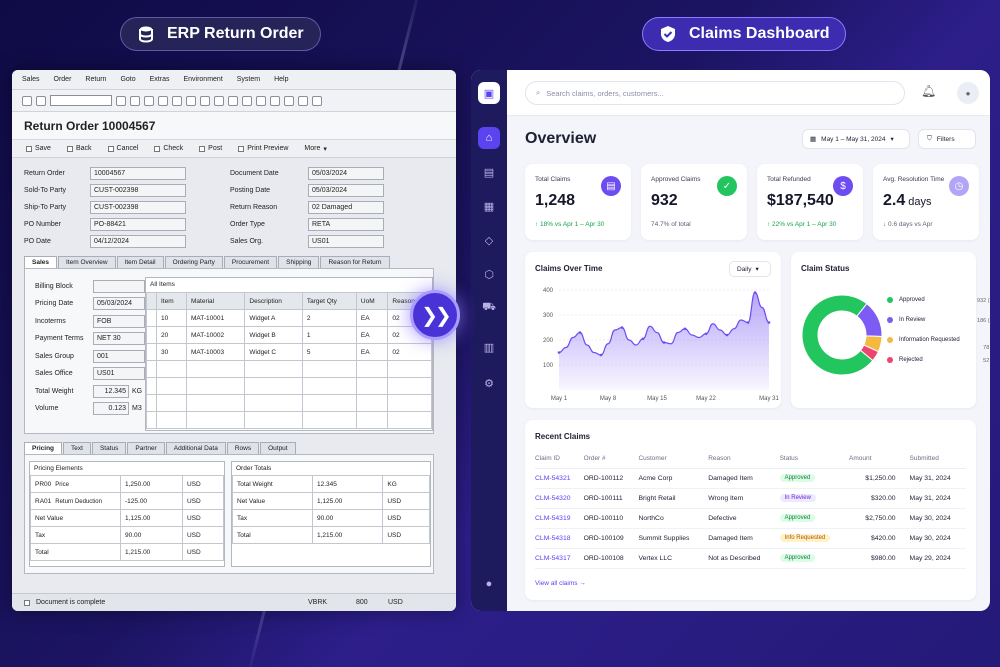 This screenshot has width=1000, height=667. What do you see at coordinates (243, 448) in the screenshot?
I see `tab-item: Rows` at bounding box center [243, 448].